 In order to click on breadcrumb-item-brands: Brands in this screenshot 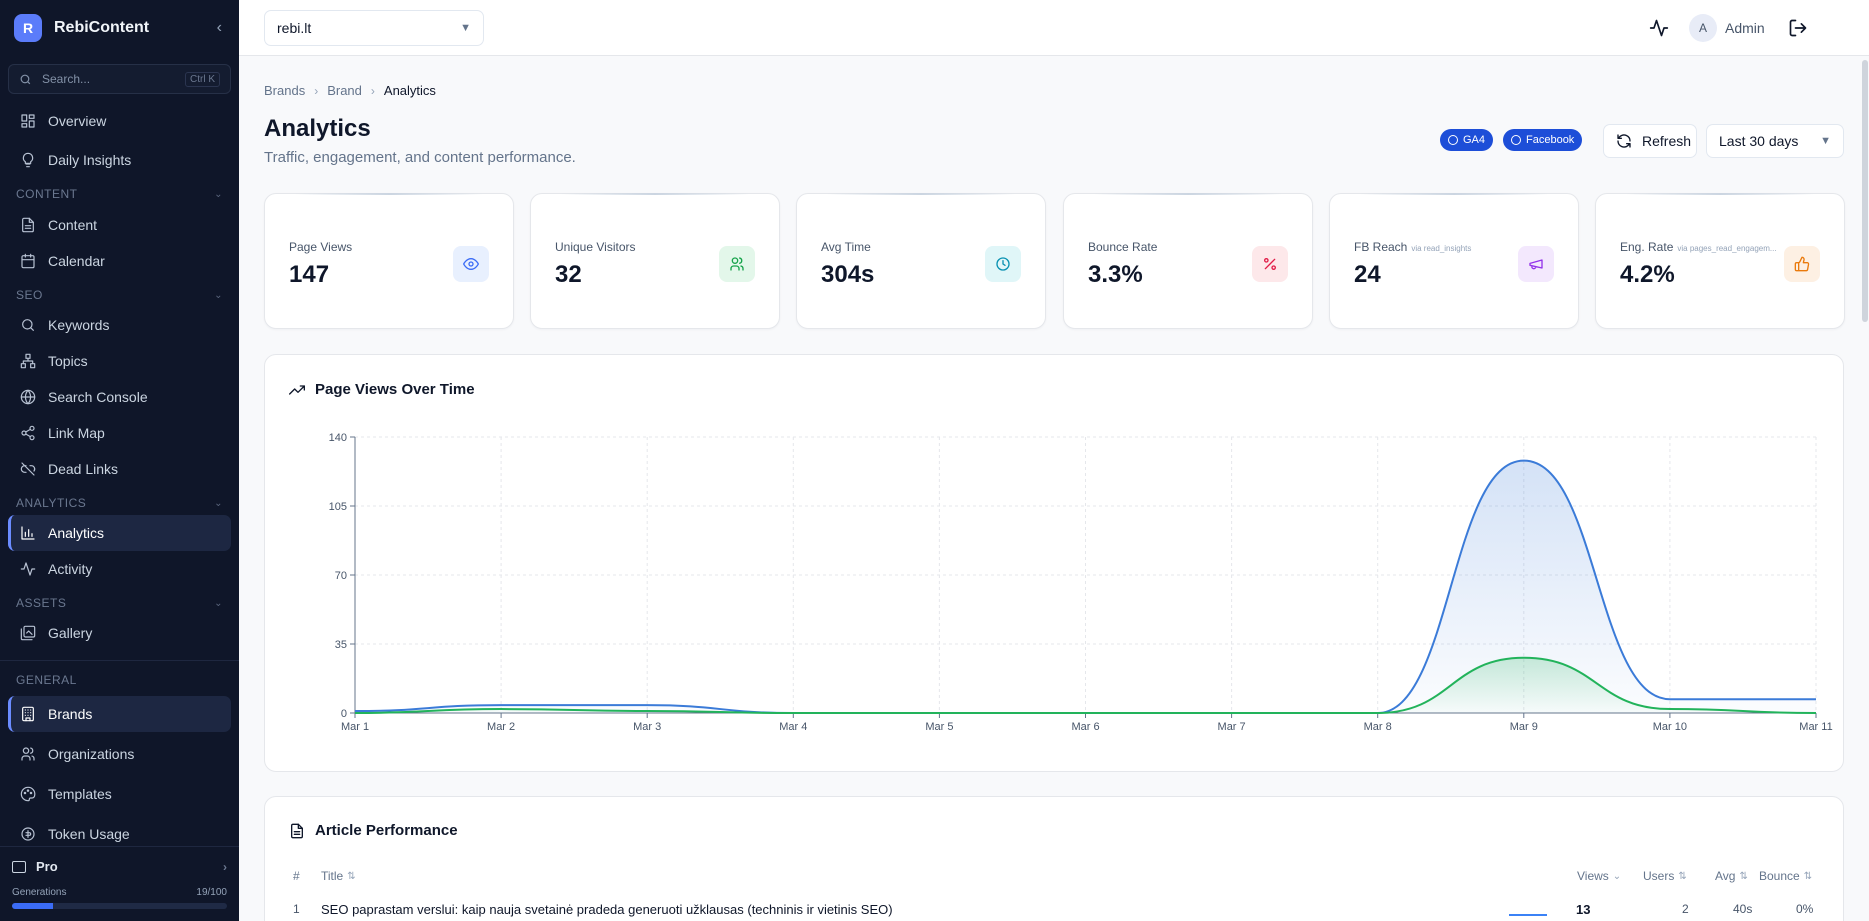, I will do `click(285, 90)`.